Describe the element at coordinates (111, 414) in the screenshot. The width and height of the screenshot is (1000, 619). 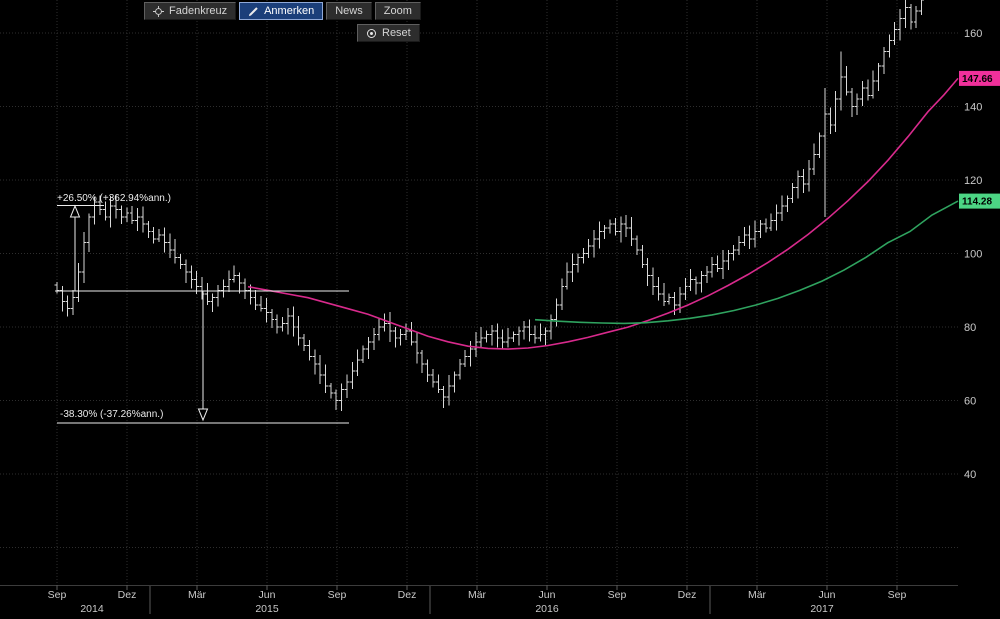
I see `down-measure-label: -38.30% (-37.26%ann.)` at that location.